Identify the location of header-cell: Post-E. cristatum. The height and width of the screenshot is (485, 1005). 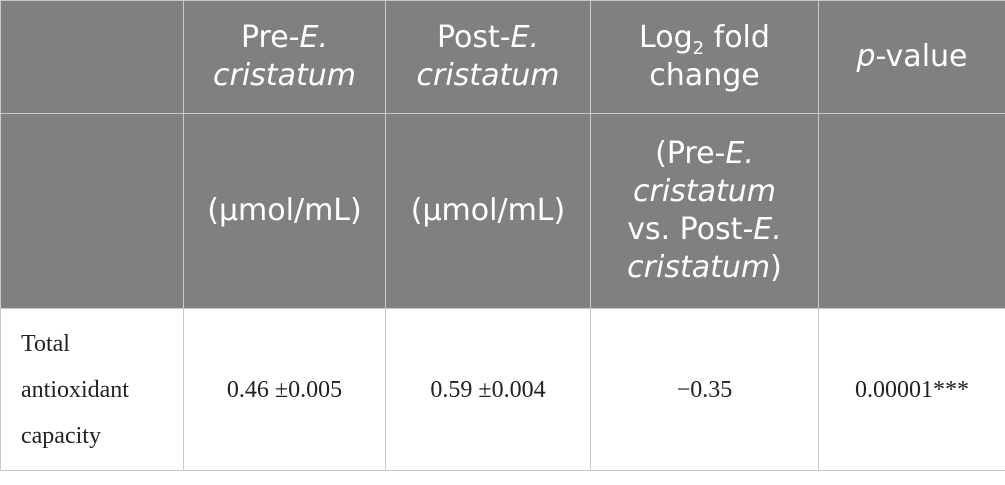
(488, 57).